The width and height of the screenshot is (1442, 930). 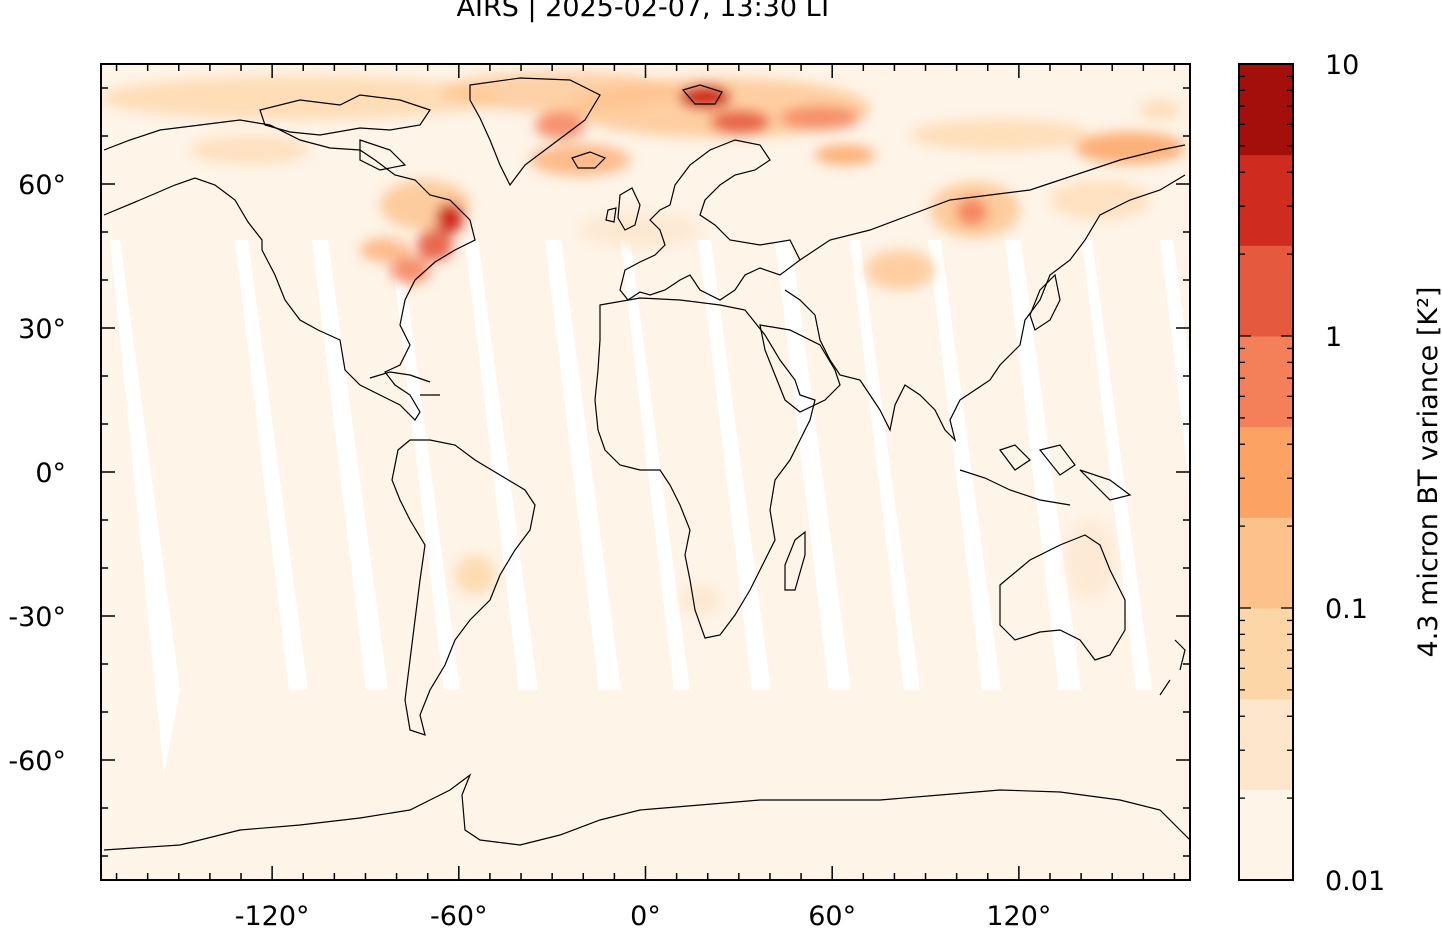 What do you see at coordinates (1172, 667) in the screenshot?
I see `coastline-new-zealand` at bounding box center [1172, 667].